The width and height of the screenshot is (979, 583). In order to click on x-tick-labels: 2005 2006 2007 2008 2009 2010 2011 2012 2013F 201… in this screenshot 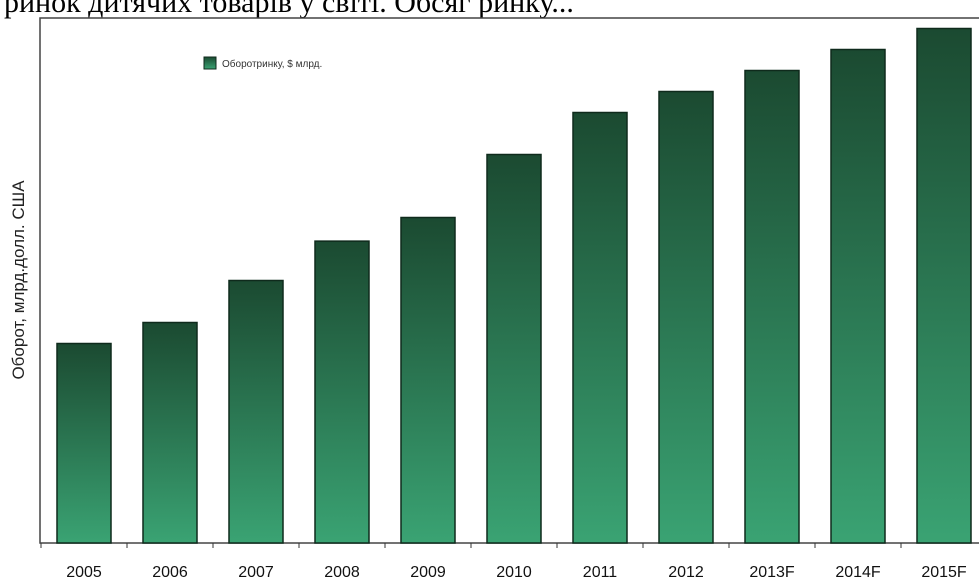, I will do `click(504, 562)`.